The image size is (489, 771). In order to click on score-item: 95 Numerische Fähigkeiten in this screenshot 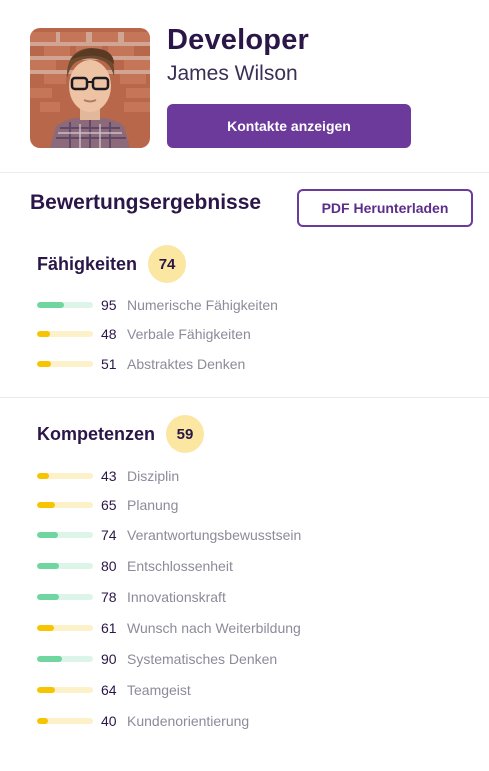, I will do `click(157, 305)`.